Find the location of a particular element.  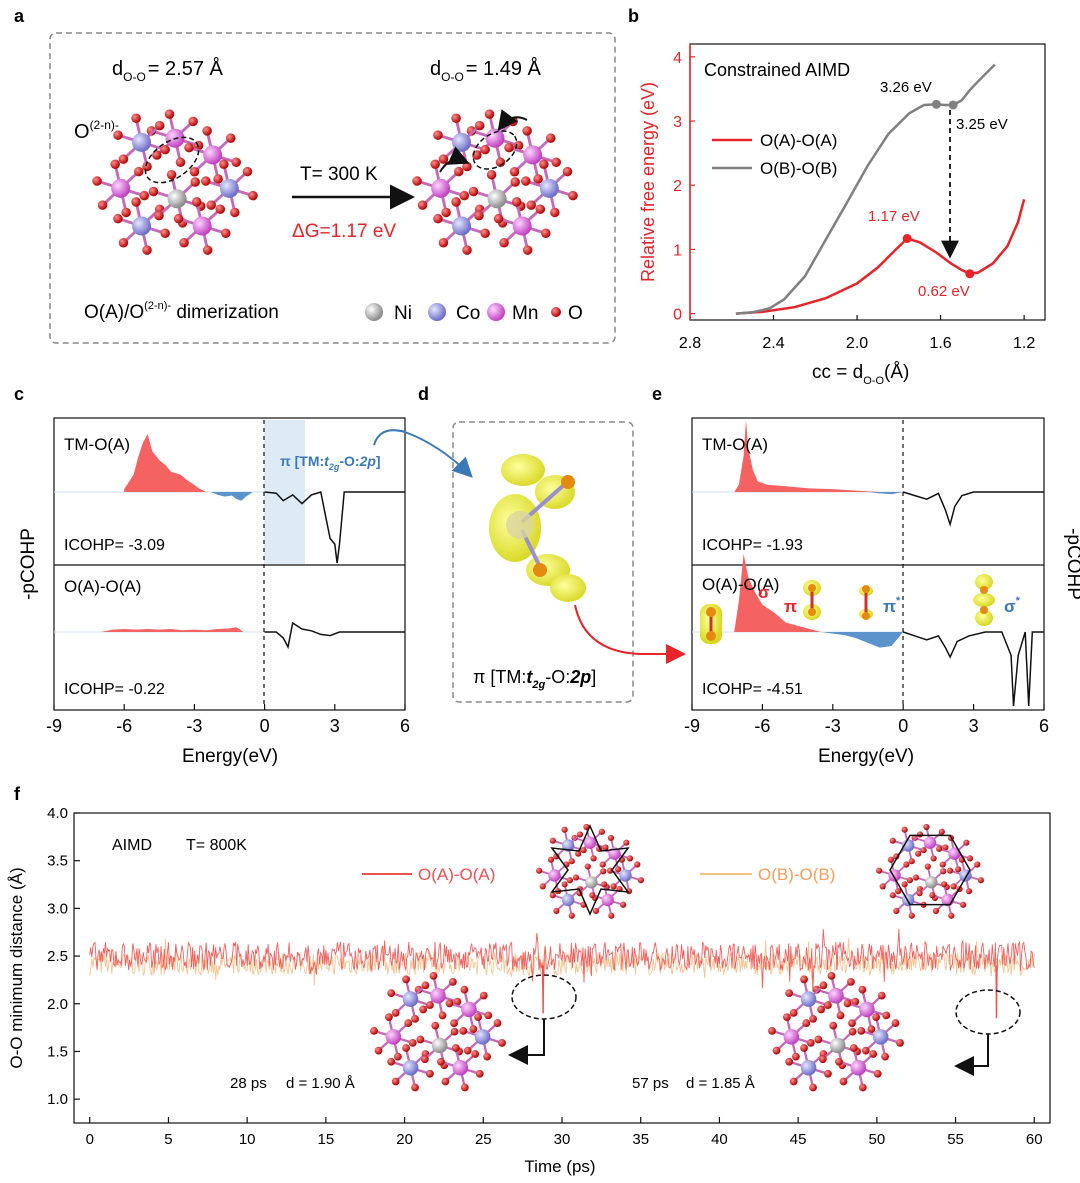

free-energy-label: ΔG=1.17 eV is located at coordinates (344, 231).